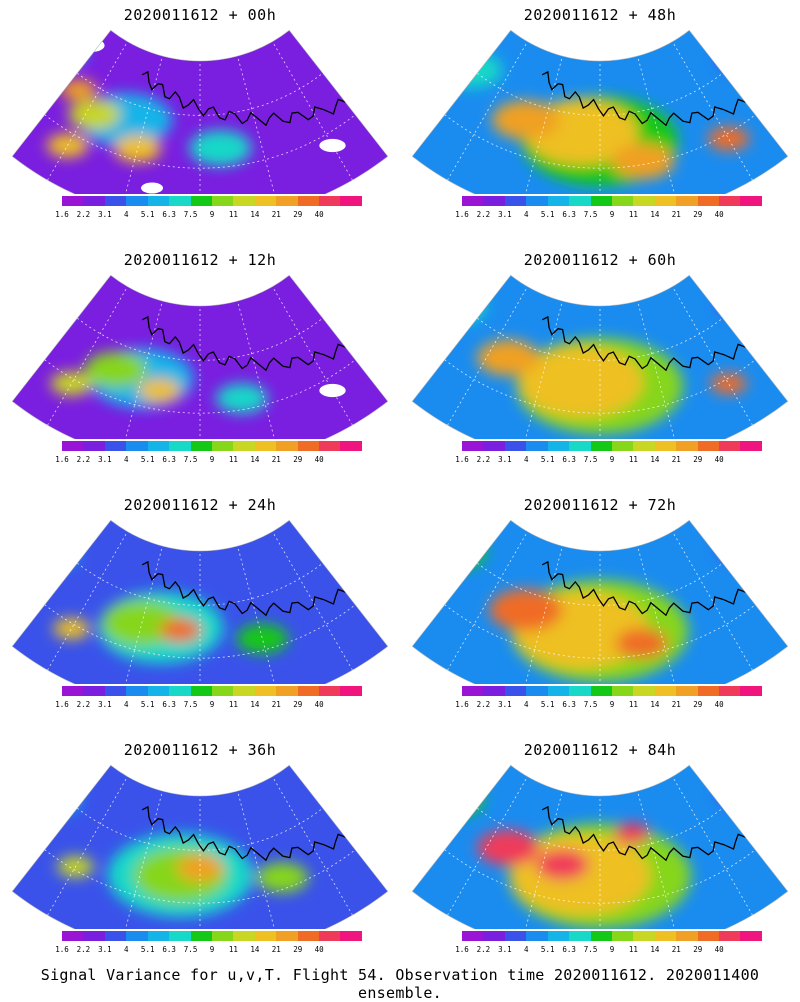 Image resolution: width=800 pixels, height=1002 pixels. Describe the element at coordinates (83, 459) in the screenshot. I see `colorbar-tick-label: 2.2` at that location.